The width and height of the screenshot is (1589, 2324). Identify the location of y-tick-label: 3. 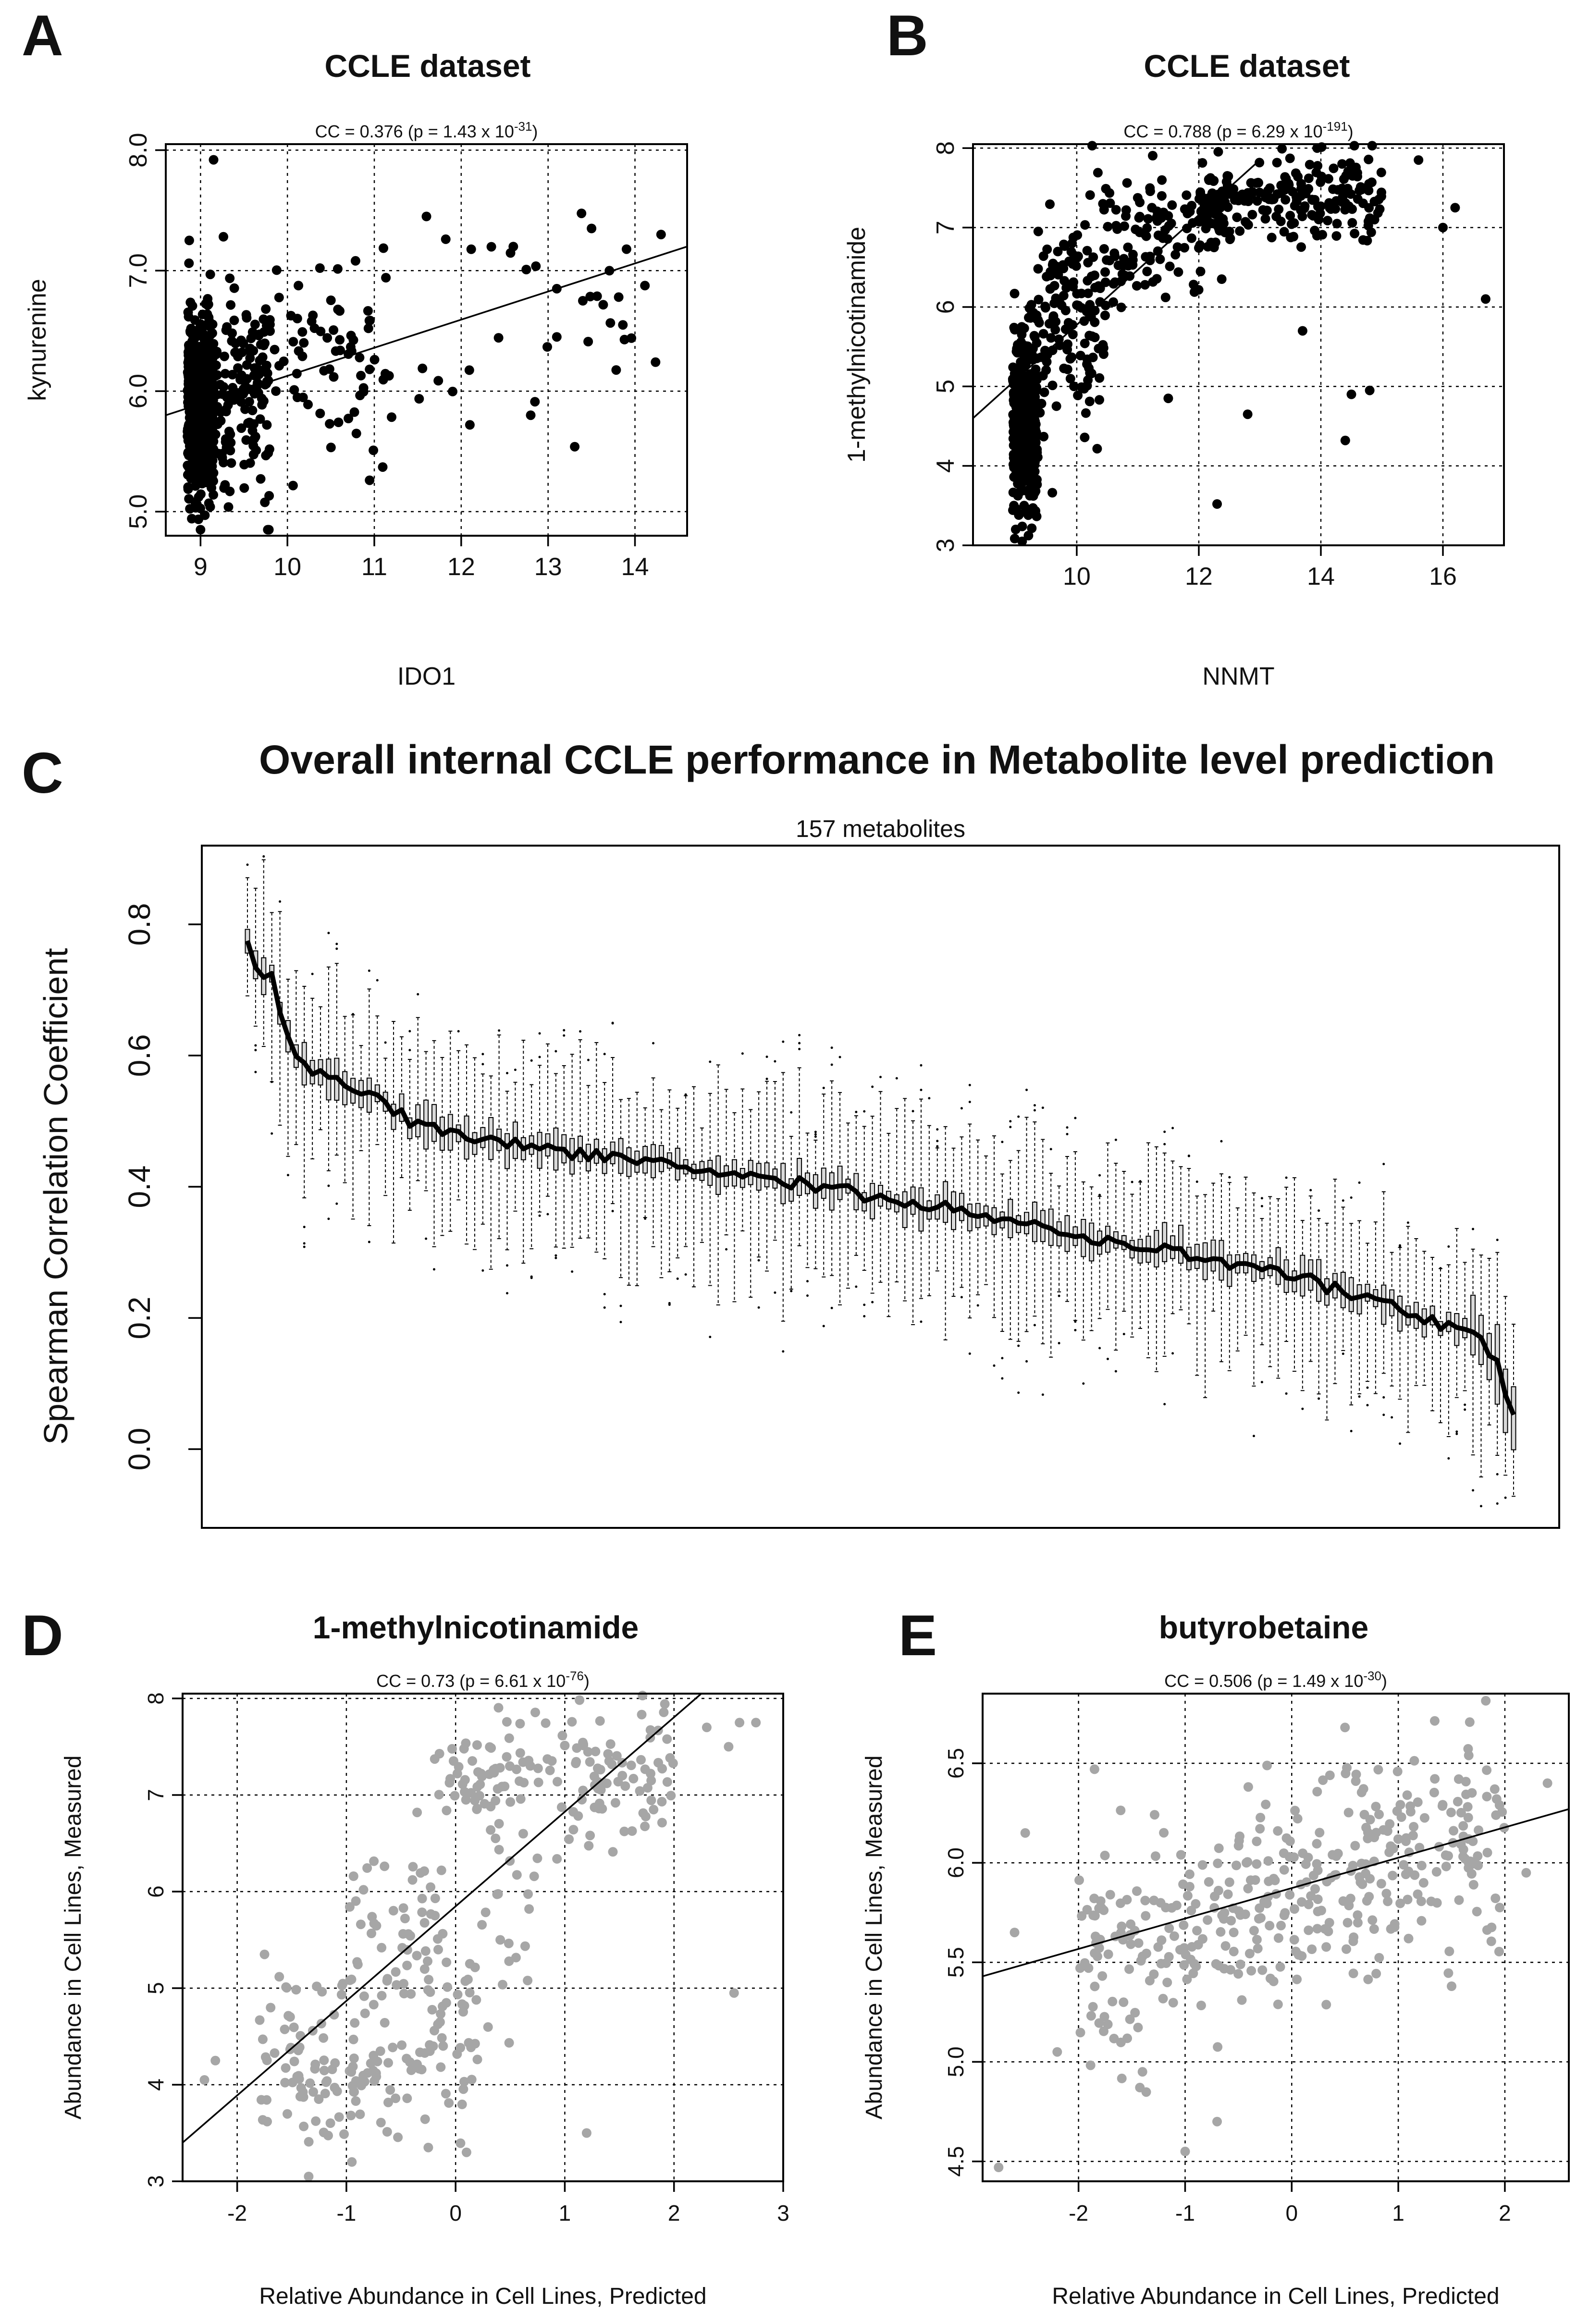
(155, 2182).